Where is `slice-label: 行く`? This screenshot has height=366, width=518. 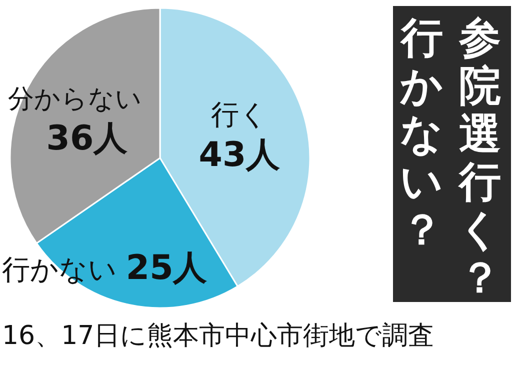
slice-label: 行く is located at coordinates (239, 114).